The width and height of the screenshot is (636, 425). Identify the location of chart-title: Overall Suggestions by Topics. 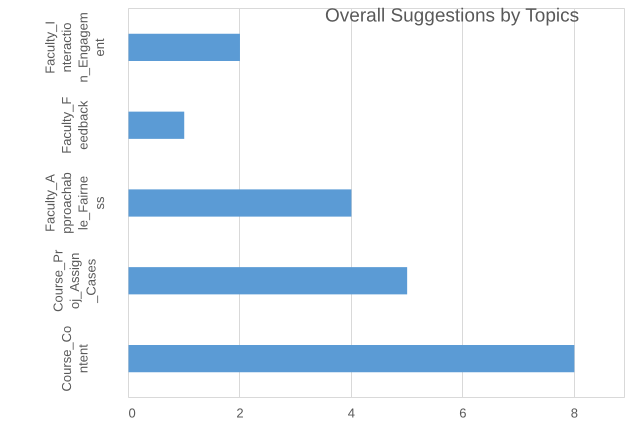
(452, 16).